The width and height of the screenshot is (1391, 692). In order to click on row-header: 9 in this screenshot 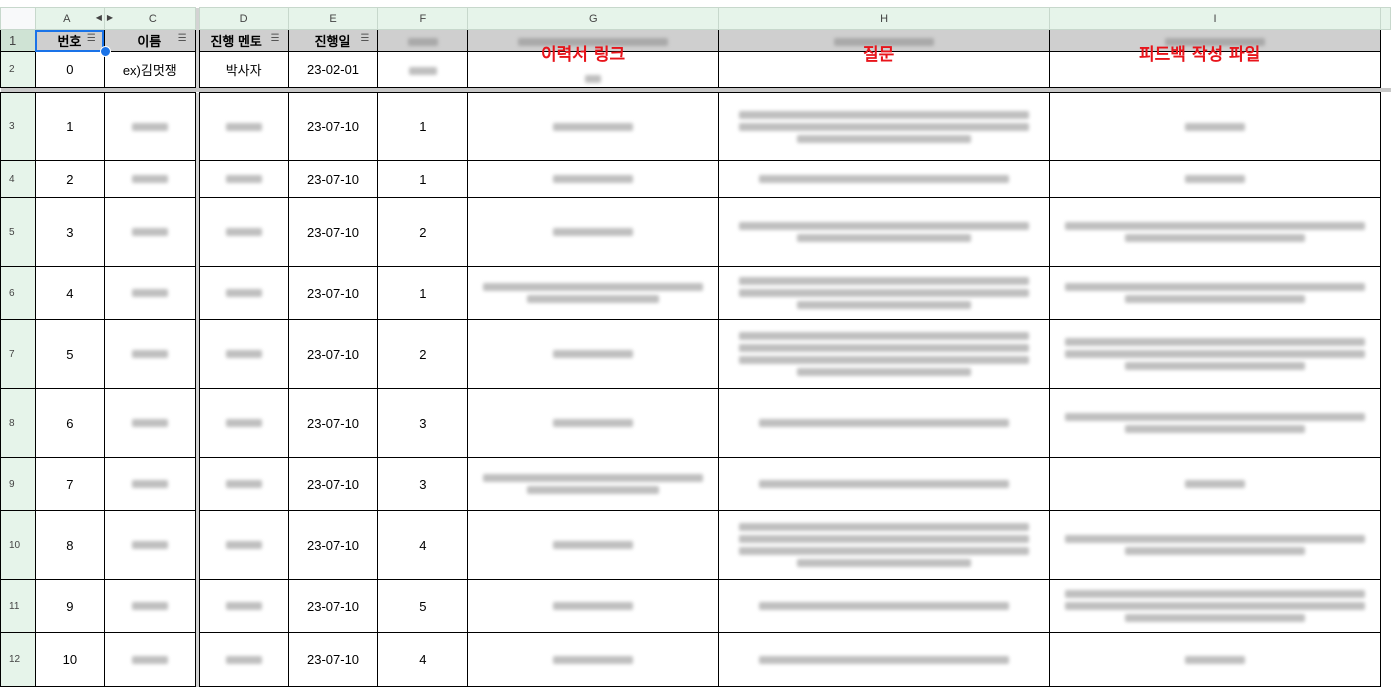, I will do `click(18, 484)`.